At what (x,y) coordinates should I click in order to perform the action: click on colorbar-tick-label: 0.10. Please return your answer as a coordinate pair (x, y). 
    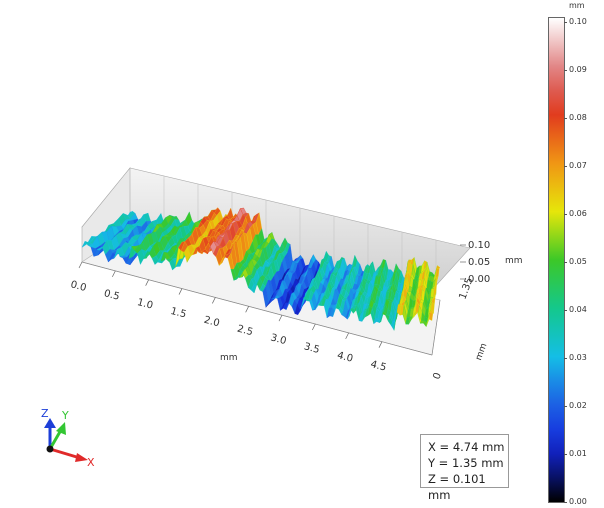
    Looking at the image, I should click on (578, 21).